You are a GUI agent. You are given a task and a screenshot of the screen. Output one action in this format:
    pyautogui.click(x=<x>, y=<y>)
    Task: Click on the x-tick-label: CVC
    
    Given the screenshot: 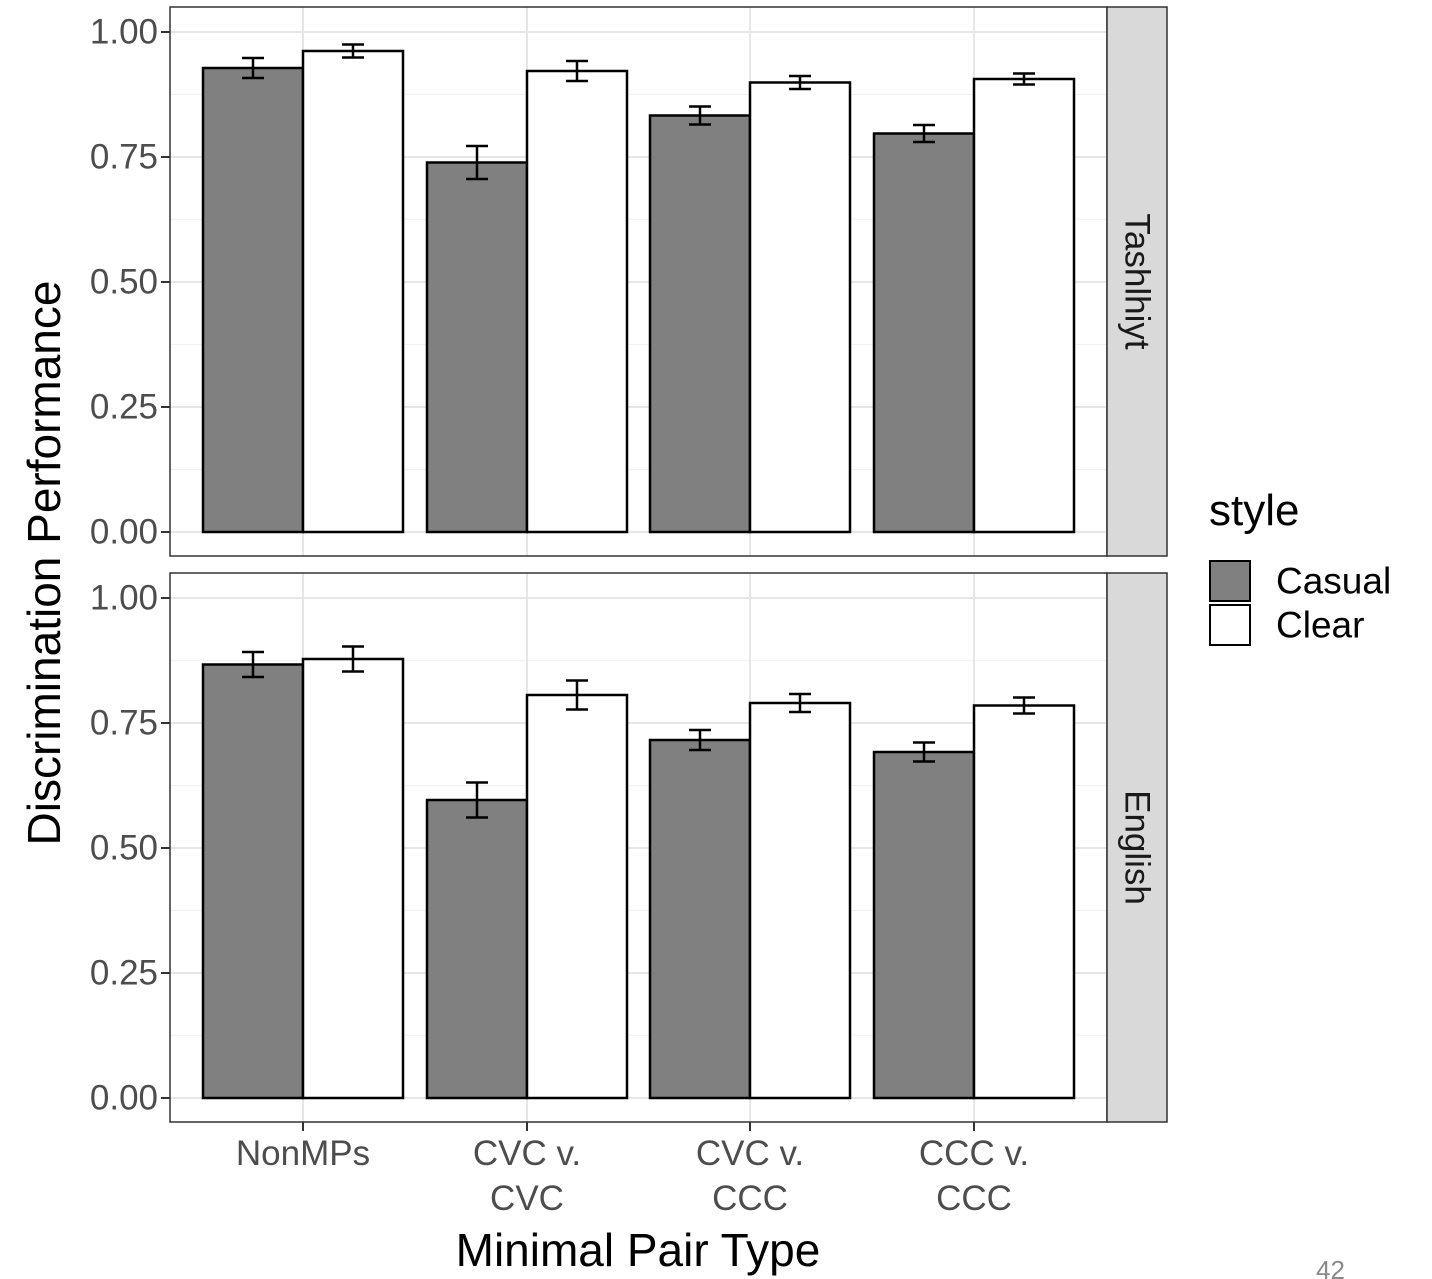 What is the action you would take?
    pyautogui.click(x=527, y=1198)
    